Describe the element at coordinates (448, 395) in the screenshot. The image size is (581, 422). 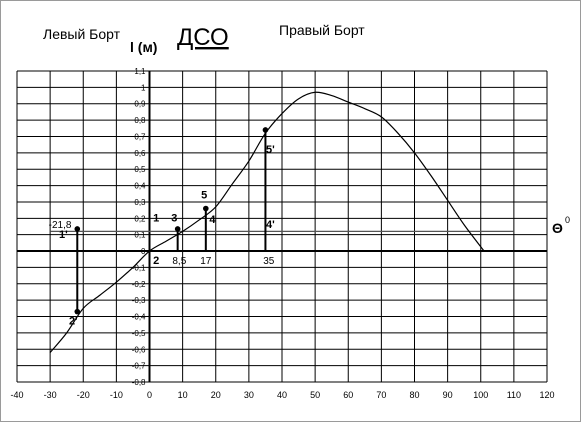
I see `x-tick-label: 90` at that location.